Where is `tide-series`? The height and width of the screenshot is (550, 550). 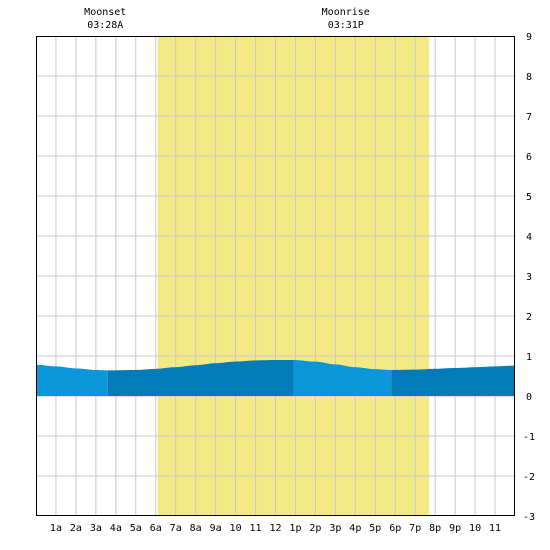
tide-series is located at coordinates (275, 378).